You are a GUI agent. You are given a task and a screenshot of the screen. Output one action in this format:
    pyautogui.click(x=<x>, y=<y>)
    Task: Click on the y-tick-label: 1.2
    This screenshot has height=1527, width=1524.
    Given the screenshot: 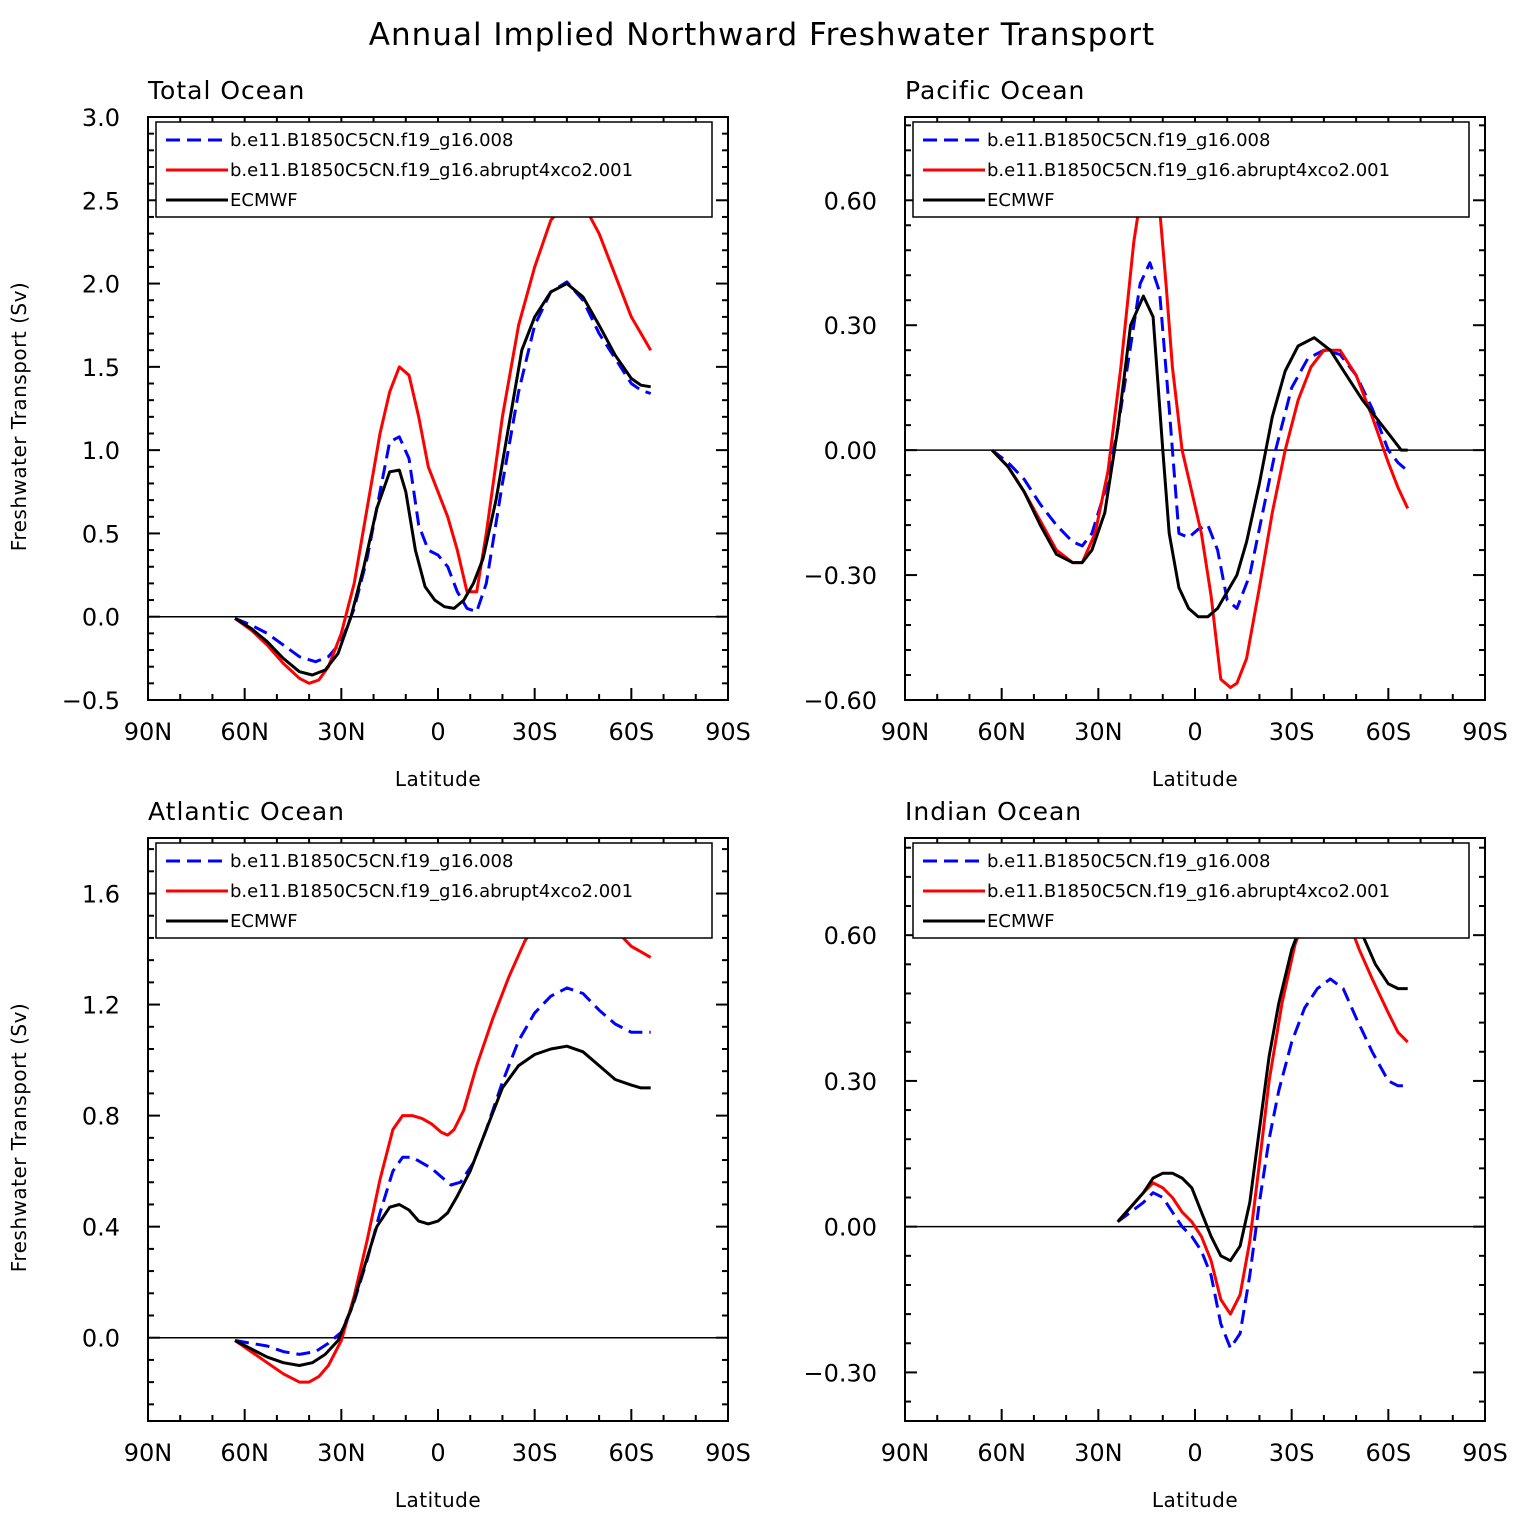 What is the action you would take?
    pyautogui.click(x=101, y=1006)
    